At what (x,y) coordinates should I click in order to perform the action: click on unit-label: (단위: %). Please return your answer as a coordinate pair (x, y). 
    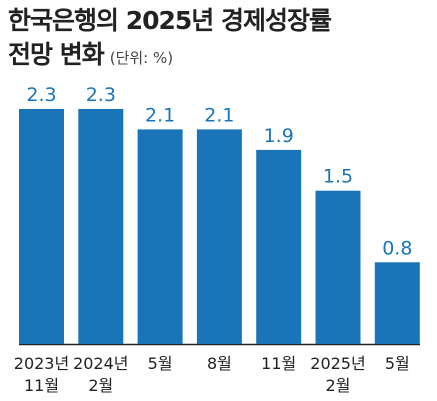
    Looking at the image, I should click on (141, 58).